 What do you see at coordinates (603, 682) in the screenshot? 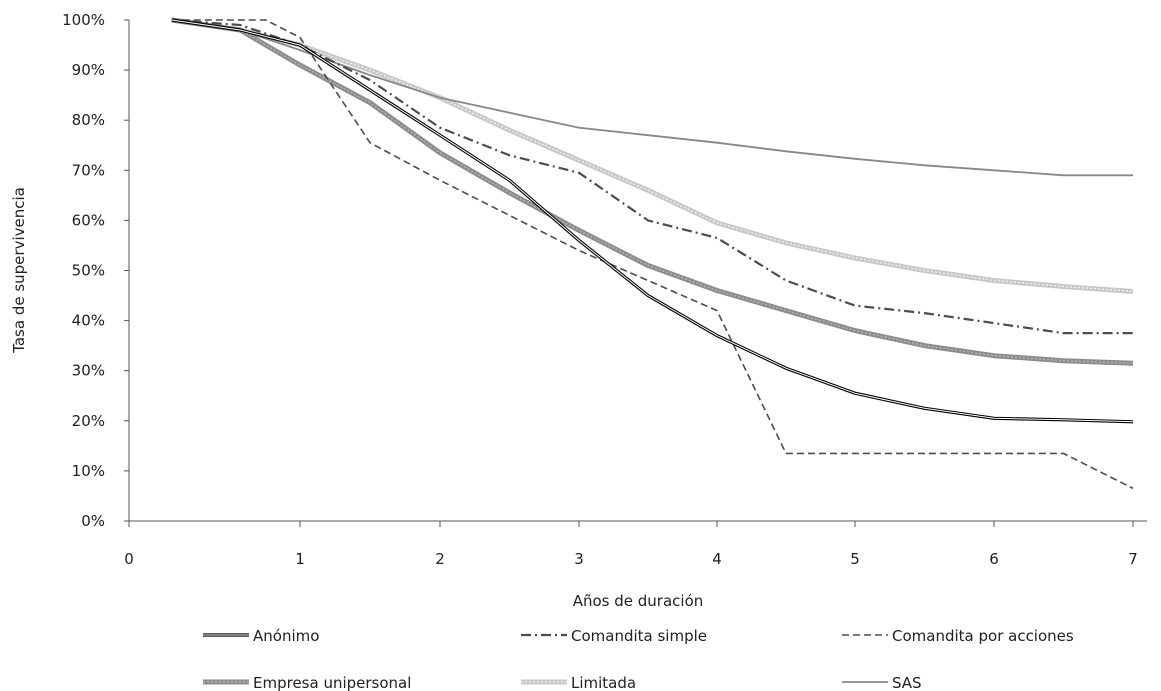
I see `legend-label: Limitada` at bounding box center [603, 682].